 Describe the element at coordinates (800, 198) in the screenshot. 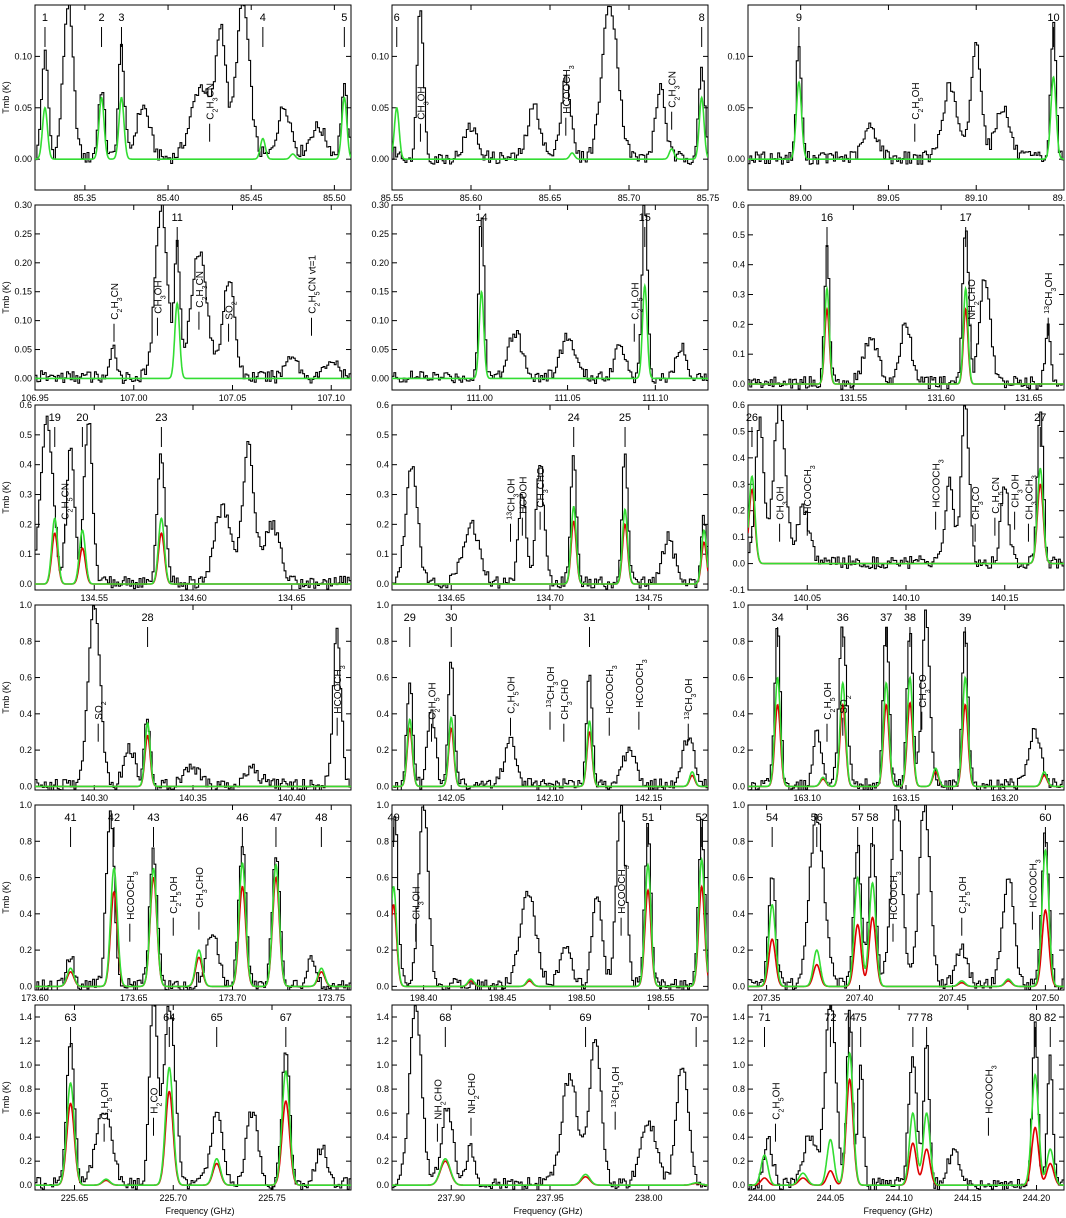

I see `x-tick-label: 89.00` at that location.